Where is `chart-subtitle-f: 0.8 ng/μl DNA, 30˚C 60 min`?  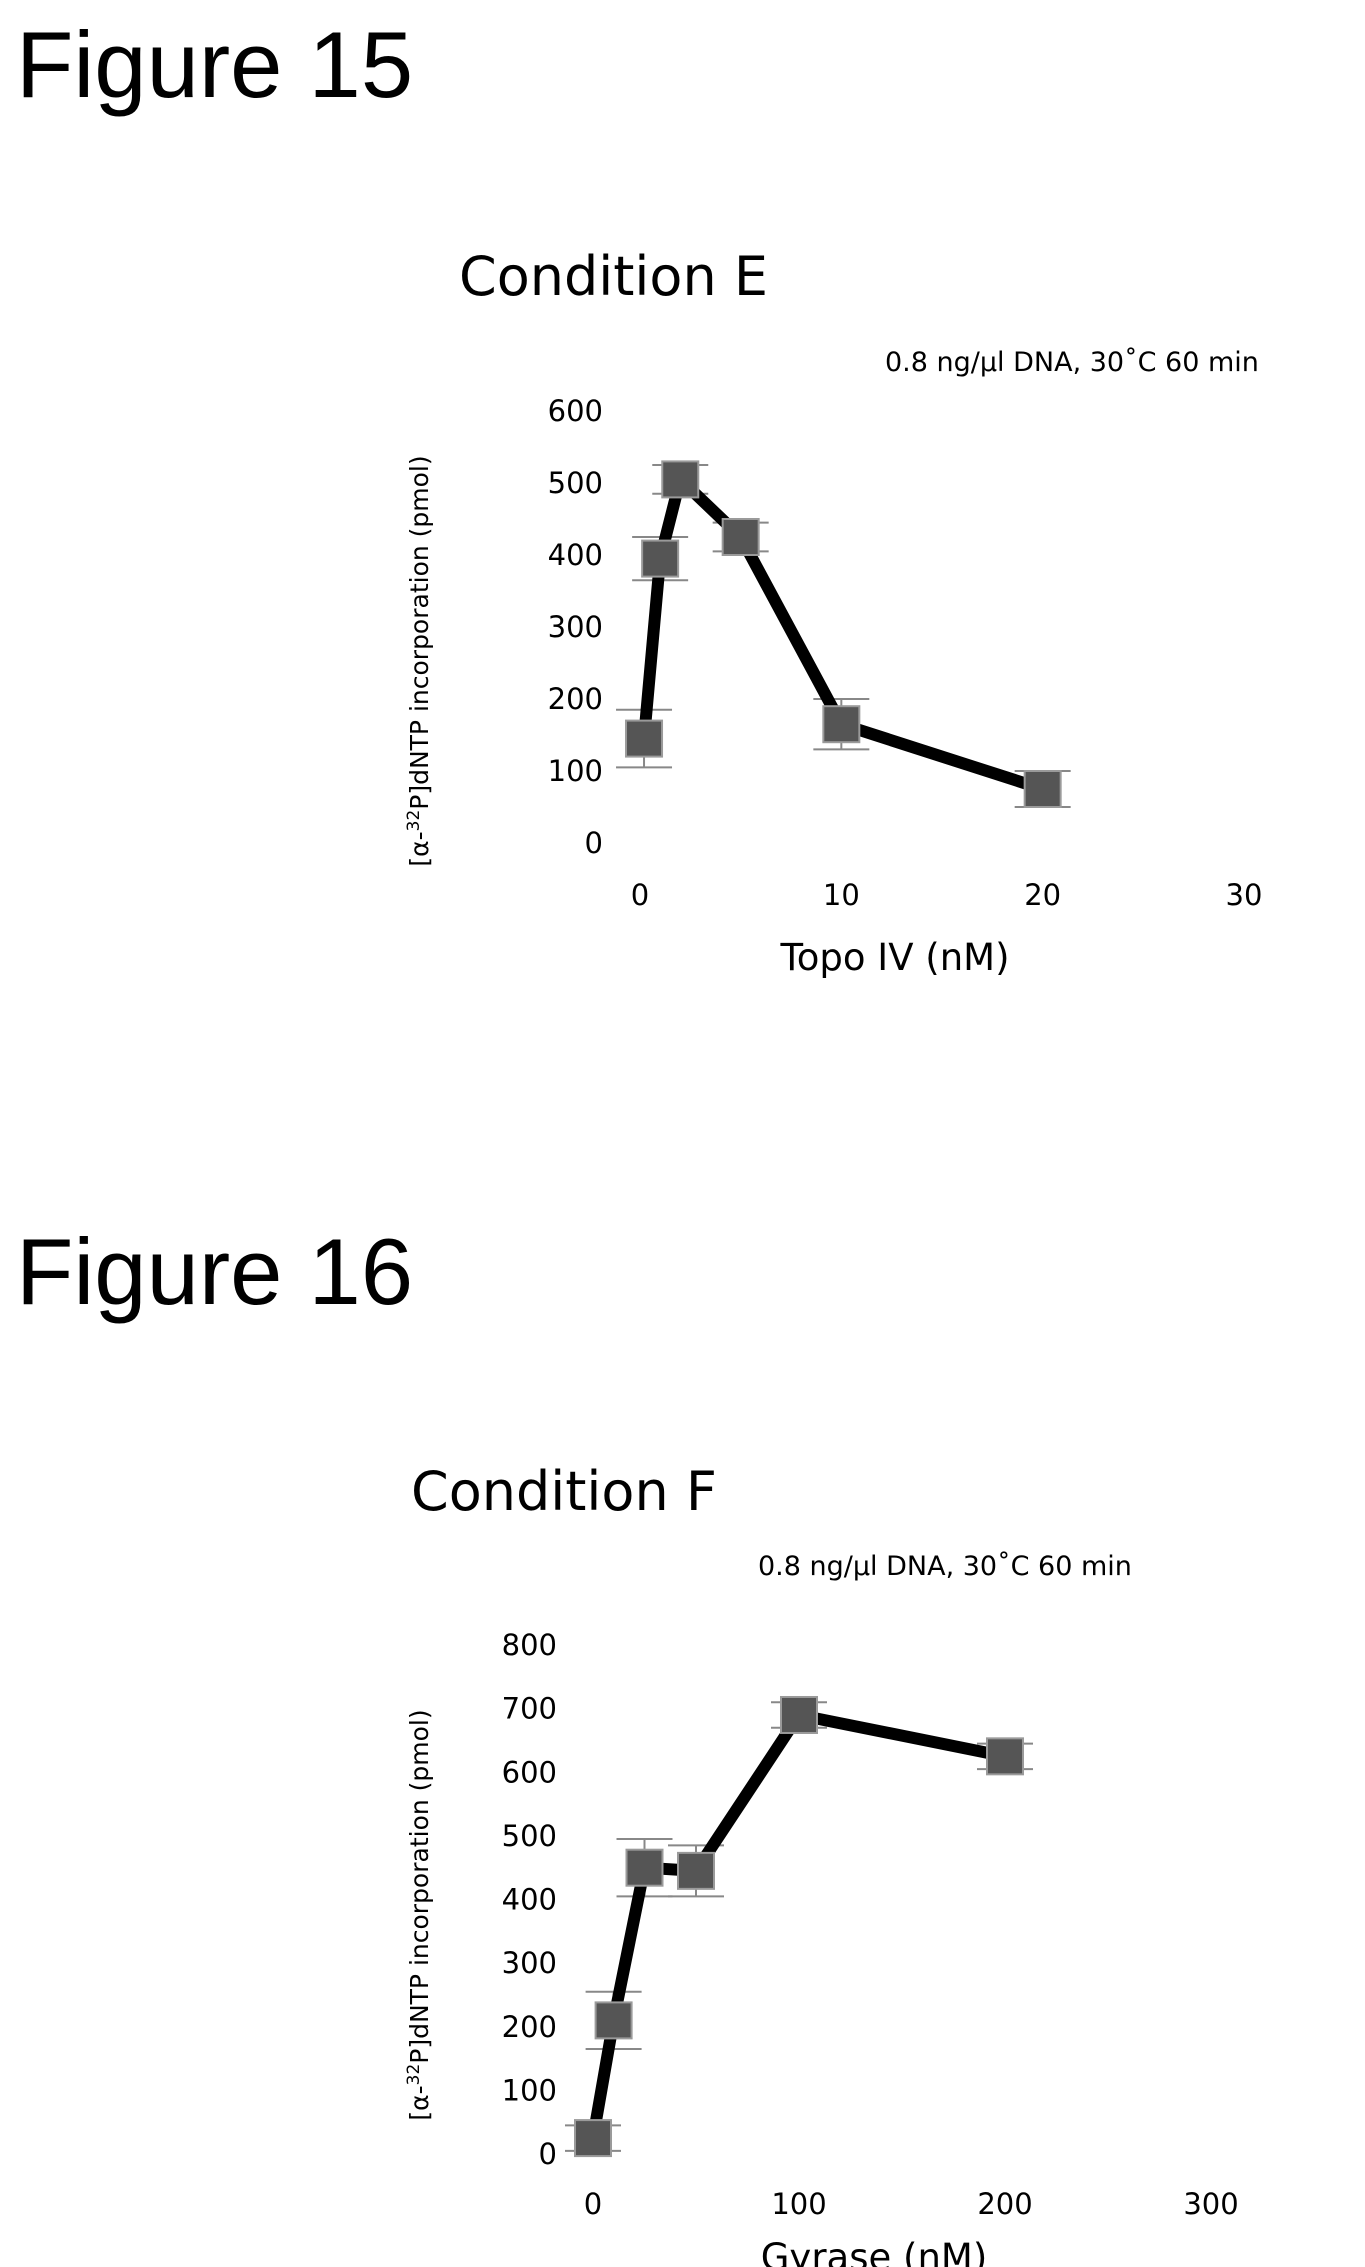 chart-subtitle-f: 0.8 ng/μl DNA, 30˚C 60 min is located at coordinates (945, 1566).